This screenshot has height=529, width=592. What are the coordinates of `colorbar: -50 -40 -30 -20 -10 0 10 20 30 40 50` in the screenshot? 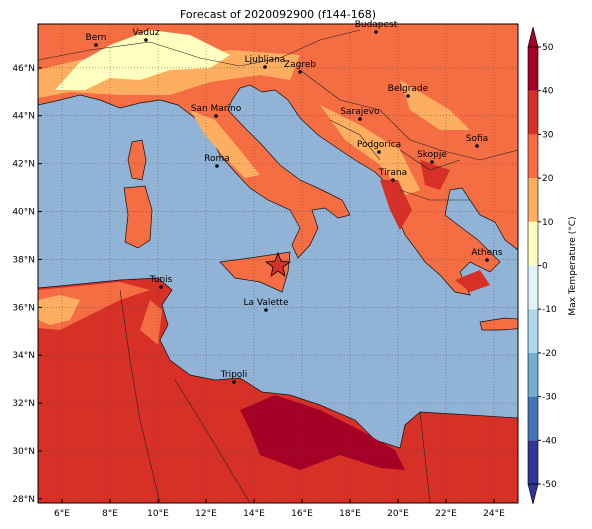 It's located at (542, 265).